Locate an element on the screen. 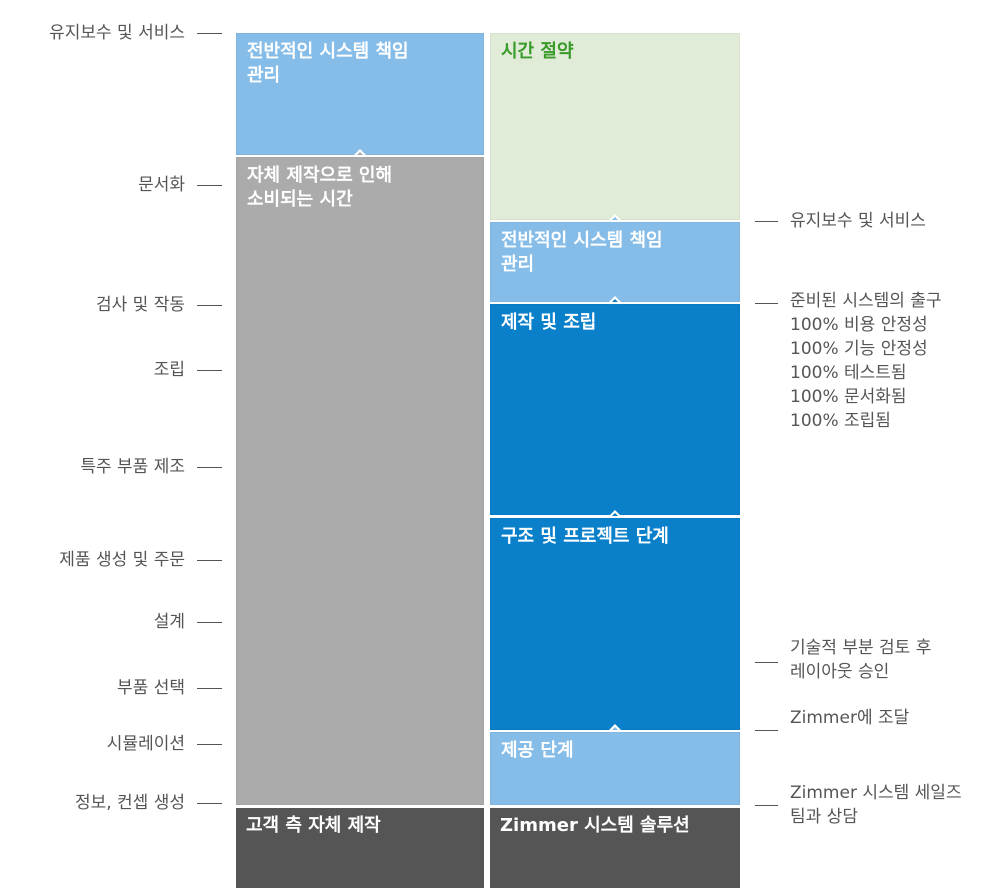 The image size is (1000, 888). block-title: 구조 및 프로젝트 단계 is located at coordinates (585, 536).